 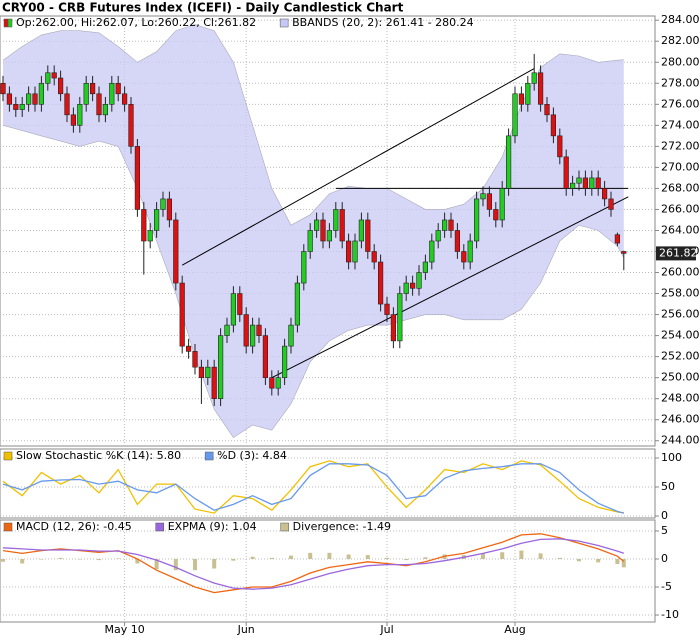 I want to click on legend-label: MACD (12, 26): -0.45, so click(x=74, y=526).